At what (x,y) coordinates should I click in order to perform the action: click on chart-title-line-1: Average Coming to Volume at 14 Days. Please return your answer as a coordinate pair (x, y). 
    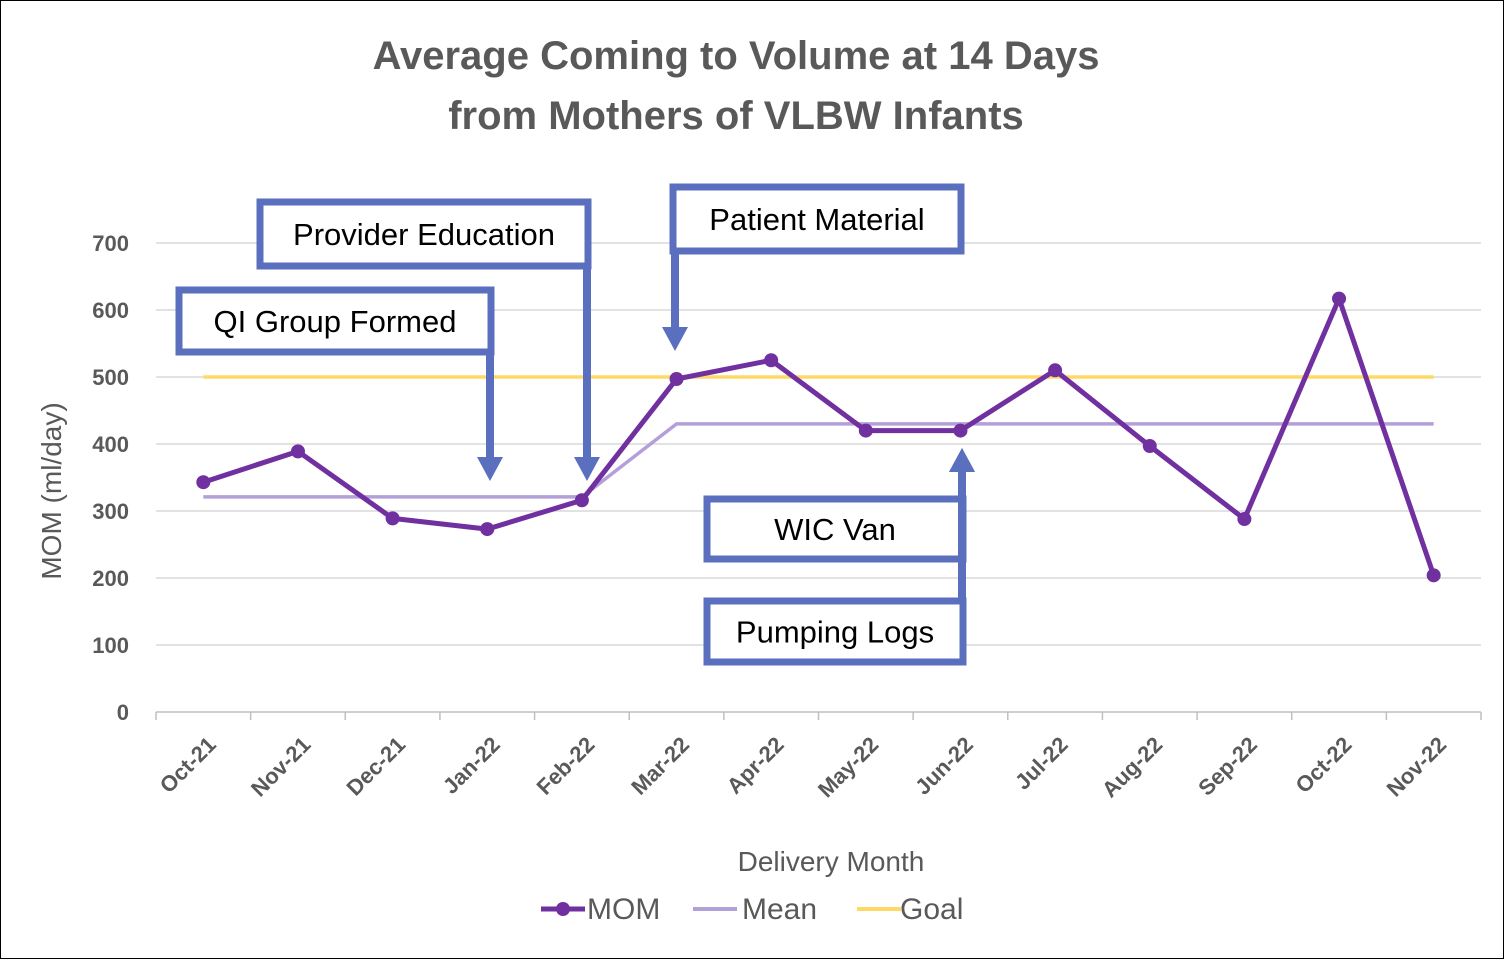
    Looking at the image, I should click on (736, 56).